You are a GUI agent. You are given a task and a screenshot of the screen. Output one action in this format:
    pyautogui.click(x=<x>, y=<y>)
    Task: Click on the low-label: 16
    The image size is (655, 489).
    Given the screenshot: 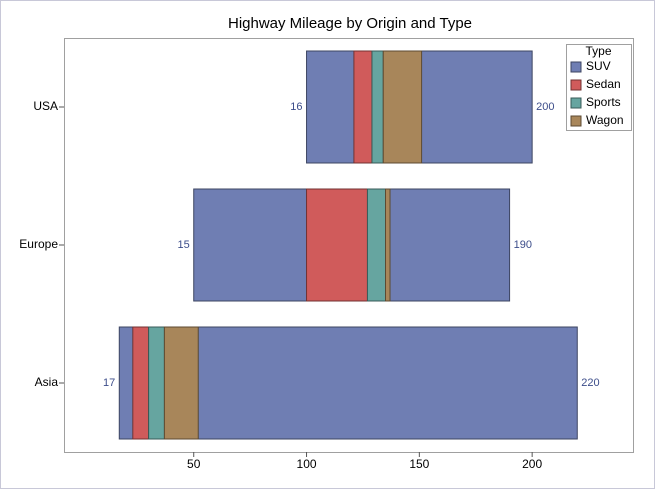 What is the action you would take?
    pyautogui.click(x=296, y=107)
    